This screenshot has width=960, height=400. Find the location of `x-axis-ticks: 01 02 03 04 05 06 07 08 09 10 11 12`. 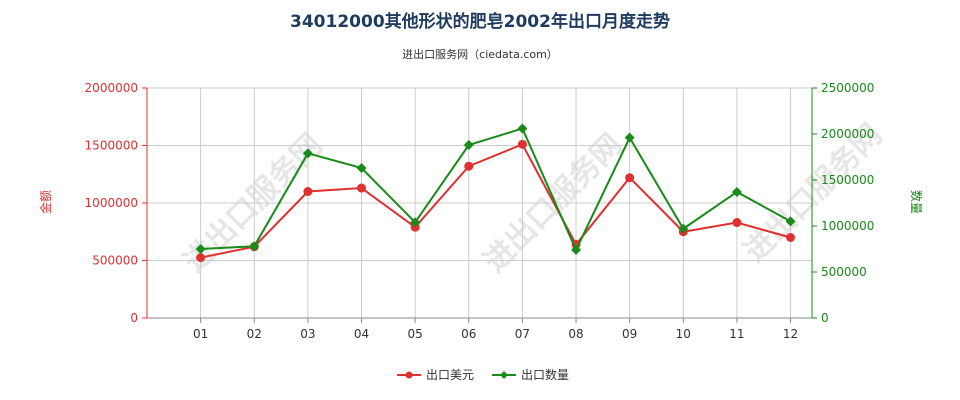

x-axis-ticks: 01 02 03 04 05 06 07 08 09 10 11 12 is located at coordinates (495, 329).